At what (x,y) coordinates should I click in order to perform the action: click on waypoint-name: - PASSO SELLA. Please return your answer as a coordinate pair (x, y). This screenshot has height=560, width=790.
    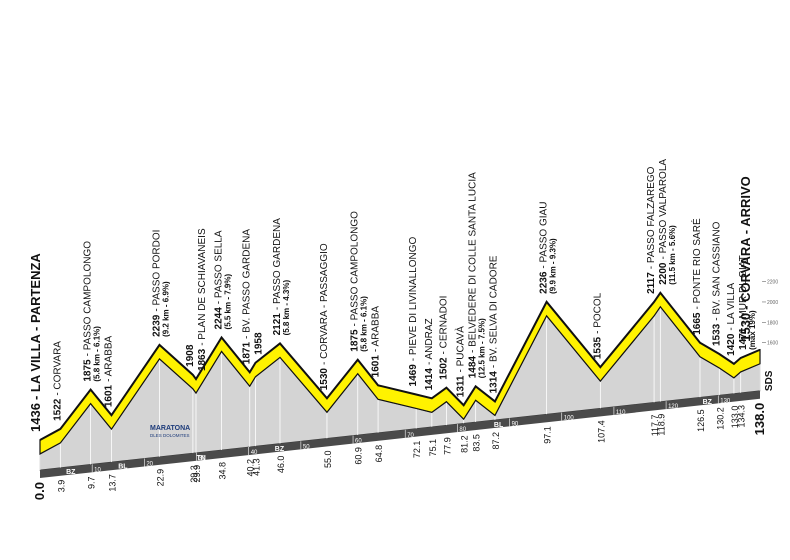
    Looking at the image, I should click on (219, 267).